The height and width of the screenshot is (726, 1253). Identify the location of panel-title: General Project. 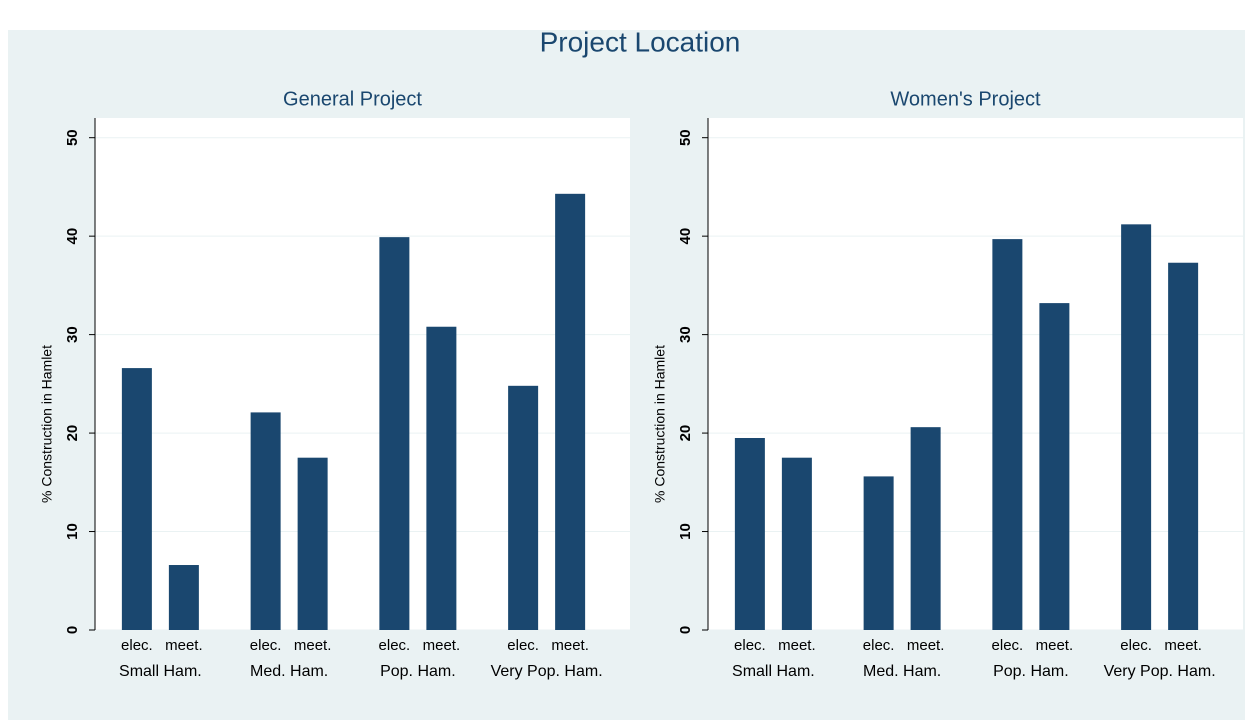
(352, 99).